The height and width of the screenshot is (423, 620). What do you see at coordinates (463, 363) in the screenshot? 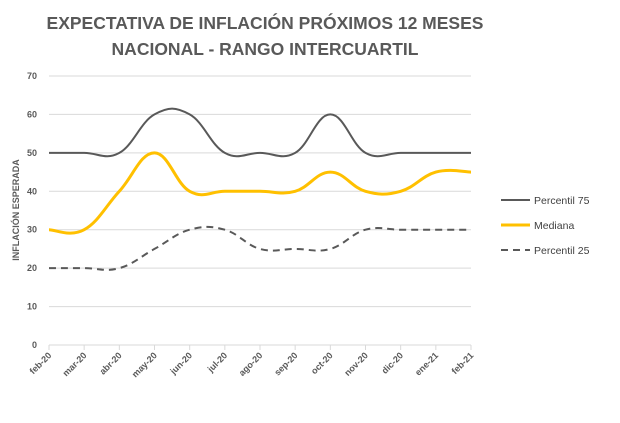
I see `x-tick-label: feb-21` at bounding box center [463, 363].